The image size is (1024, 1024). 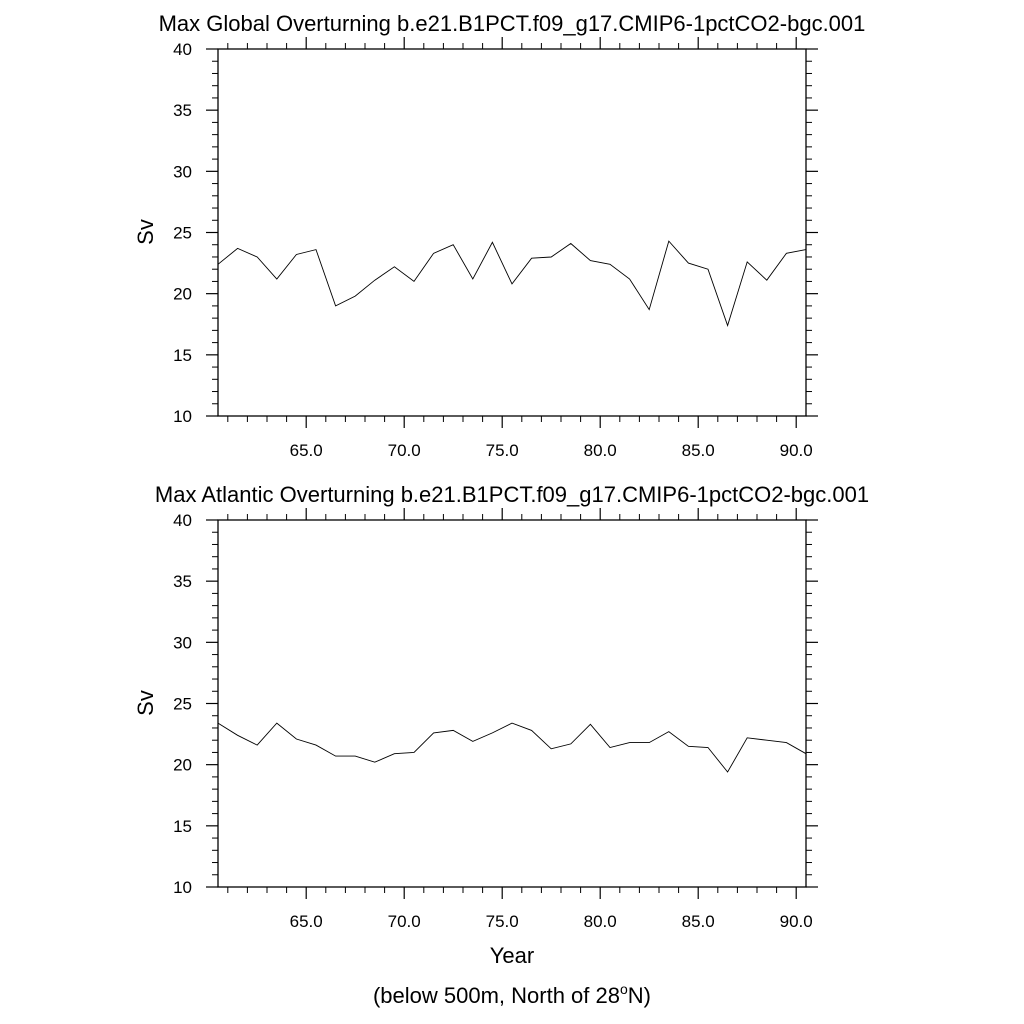 What do you see at coordinates (496, 995) in the screenshot?
I see `footnote-prefix: (below 500m, North of 28` at bounding box center [496, 995].